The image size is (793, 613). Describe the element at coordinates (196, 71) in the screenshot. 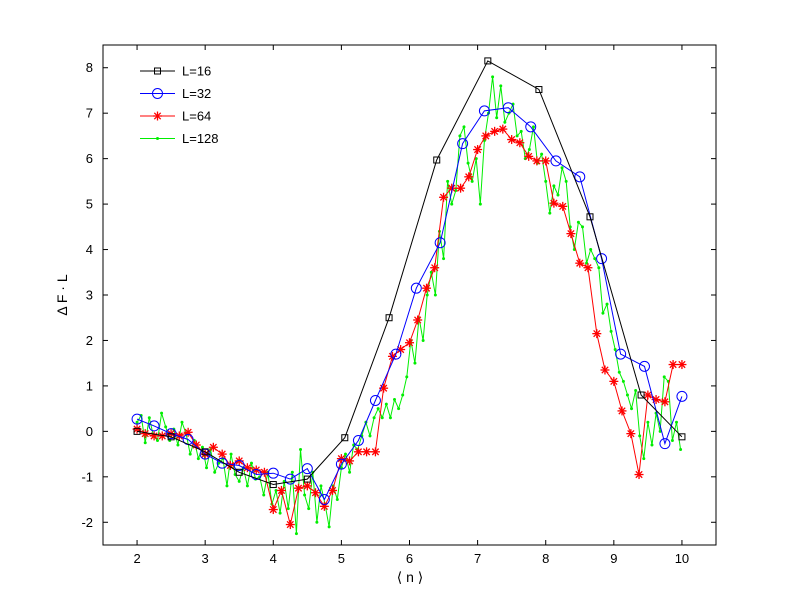

I see `legend-label: L=16` at that location.